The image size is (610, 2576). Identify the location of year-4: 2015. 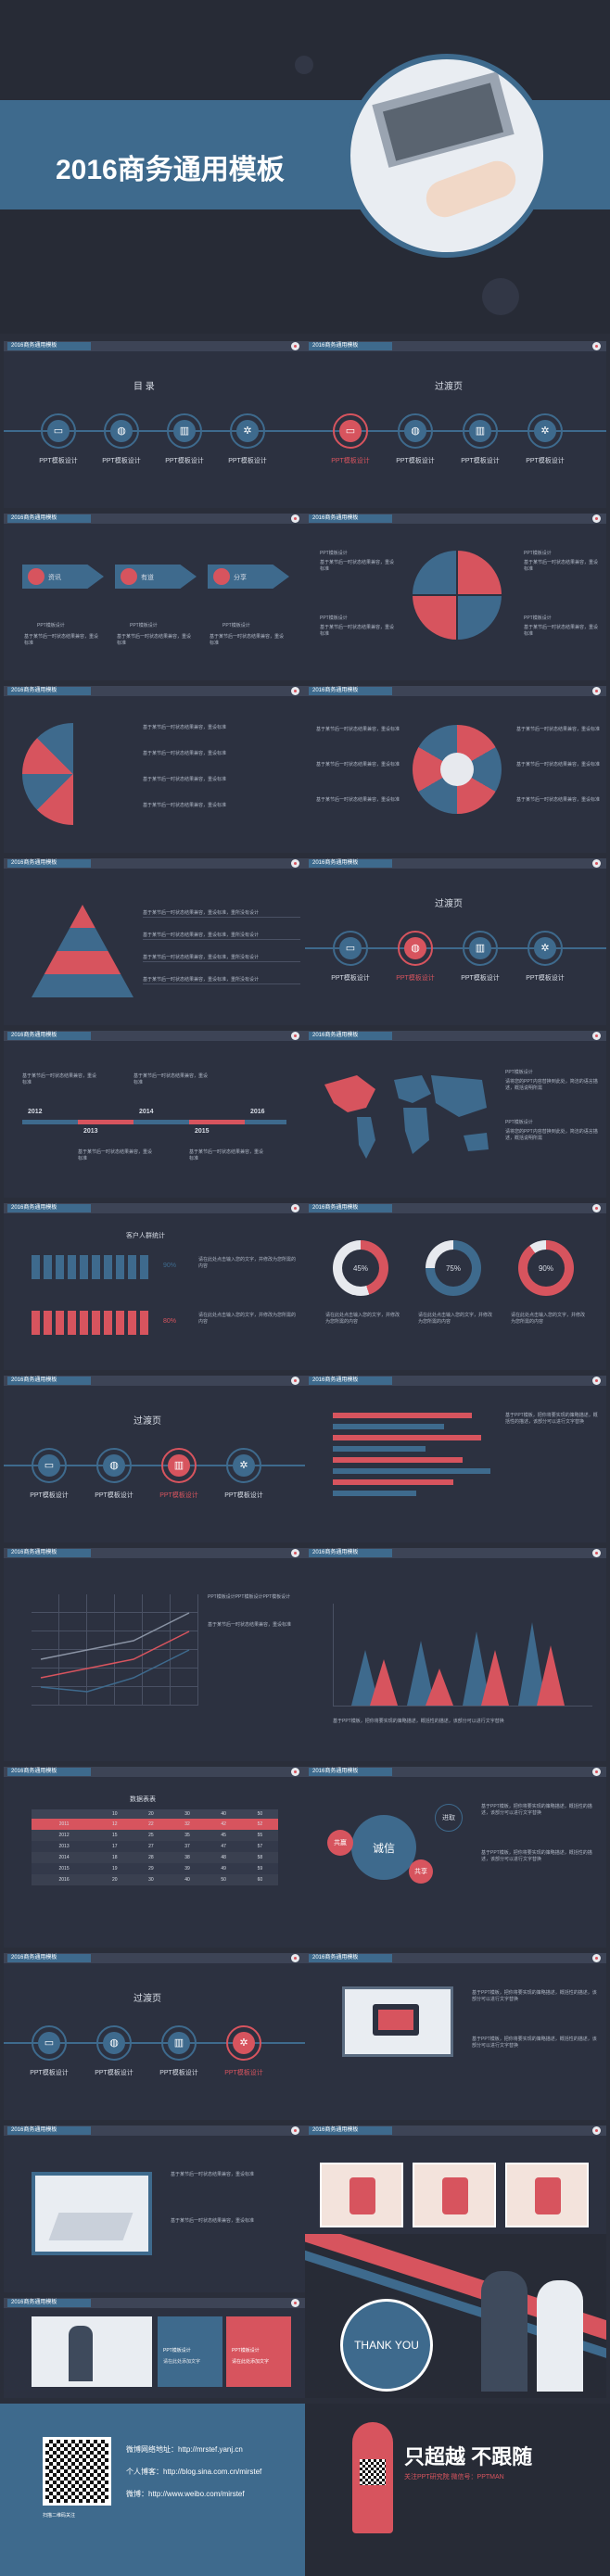
(202, 1131).